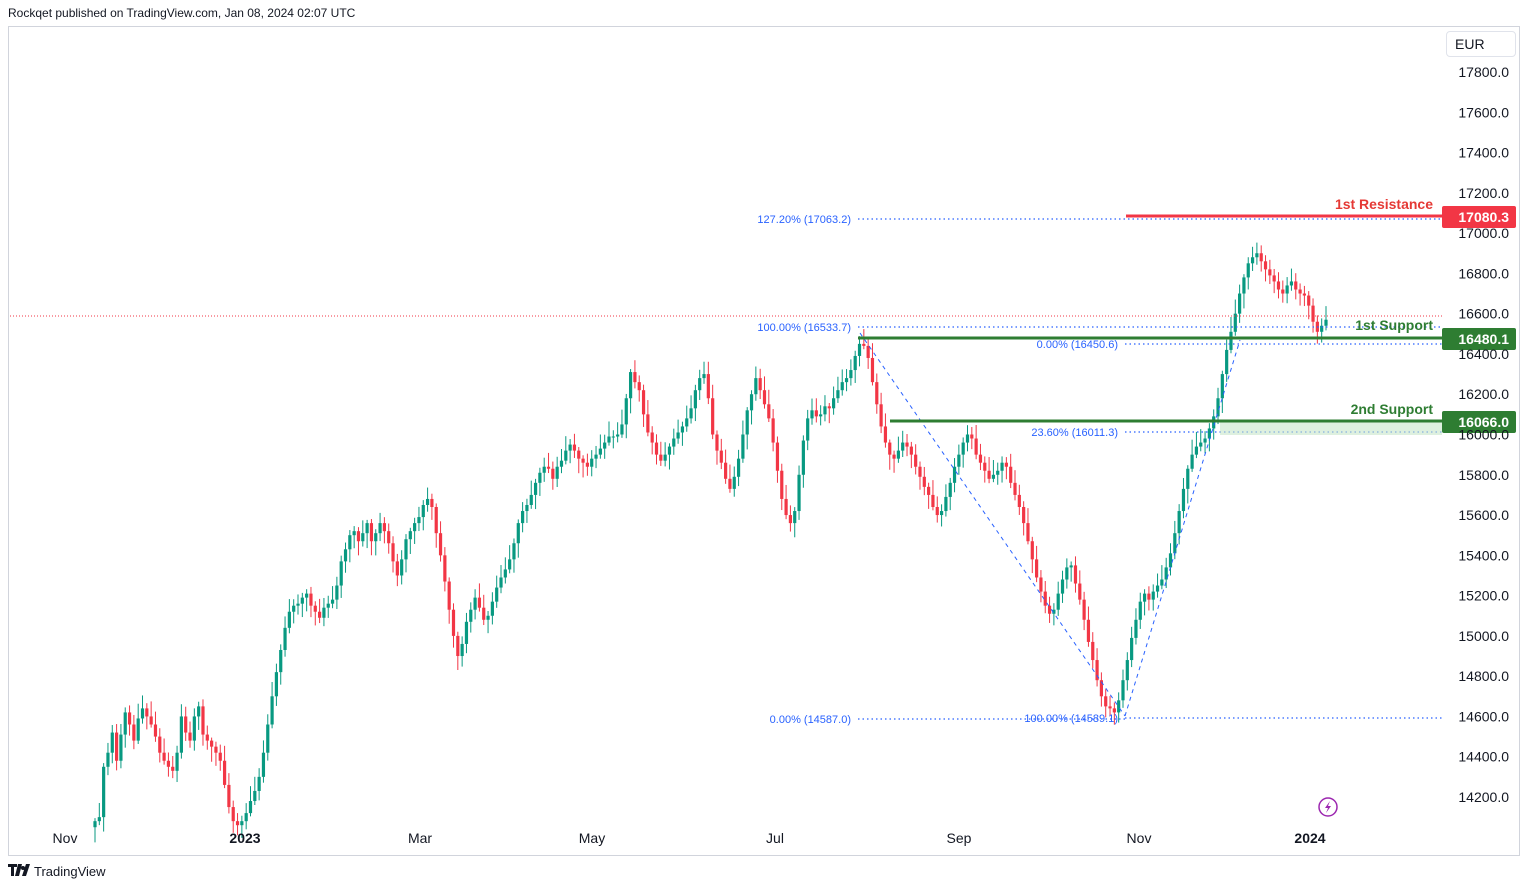 This screenshot has width=1530, height=891. Describe the element at coordinates (1077, 345) in the screenshot. I see `fib-level-label: 0.00% (16450.6)` at that location.